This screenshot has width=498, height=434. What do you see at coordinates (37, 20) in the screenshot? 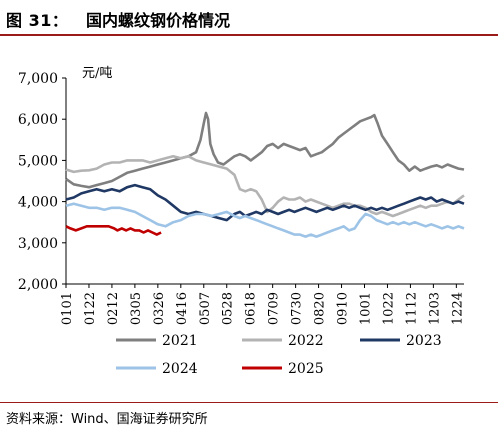
I see `figure-label: 图 31：` at bounding box center [37, 20].